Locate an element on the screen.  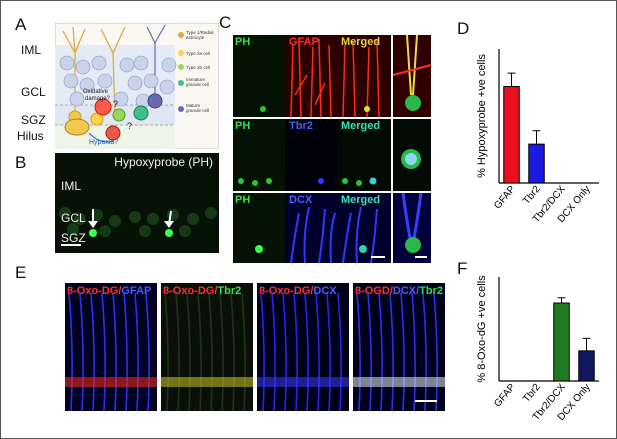
panel-e-tile: 8-OGD/DCX/Tbr2 is located at coordinates (399, 347).